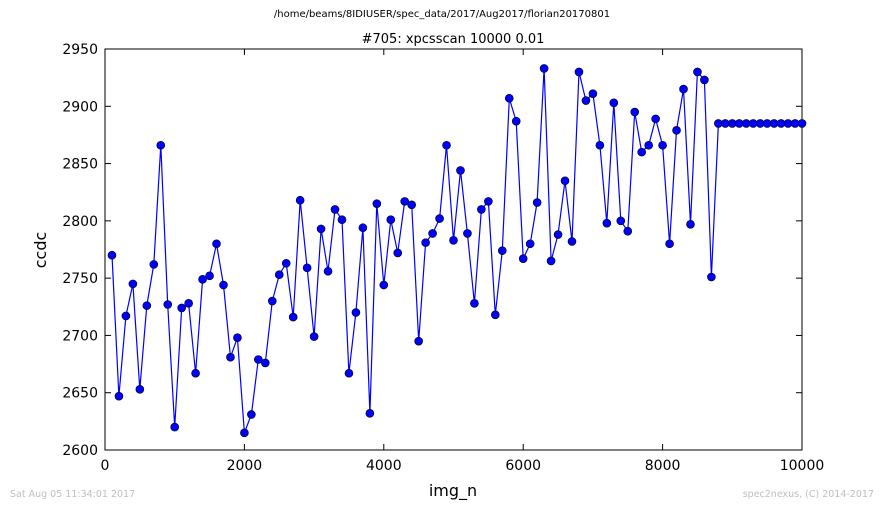 The image size is (884, 509). Describe the element at coordinates (245, 466) in the screenshot. I see `x-tick-label: 2000` at that location.